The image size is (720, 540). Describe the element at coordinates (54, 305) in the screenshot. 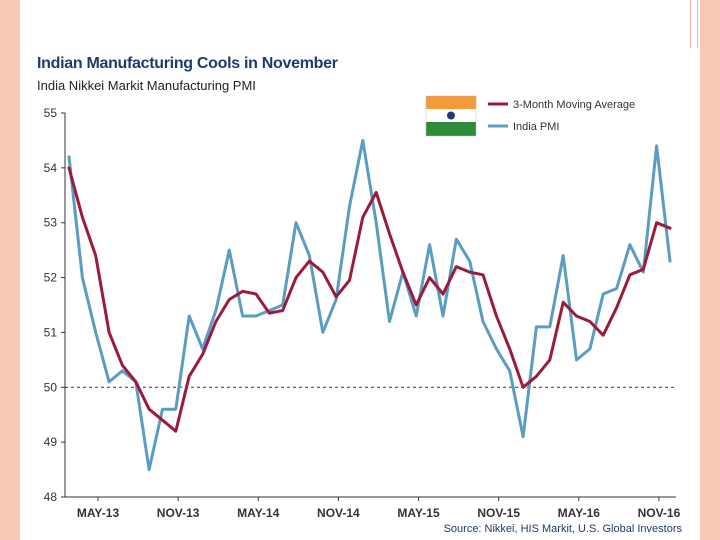

I see `y-axis-ticks: 48 49 50 51 52 53 54 55` at that location.